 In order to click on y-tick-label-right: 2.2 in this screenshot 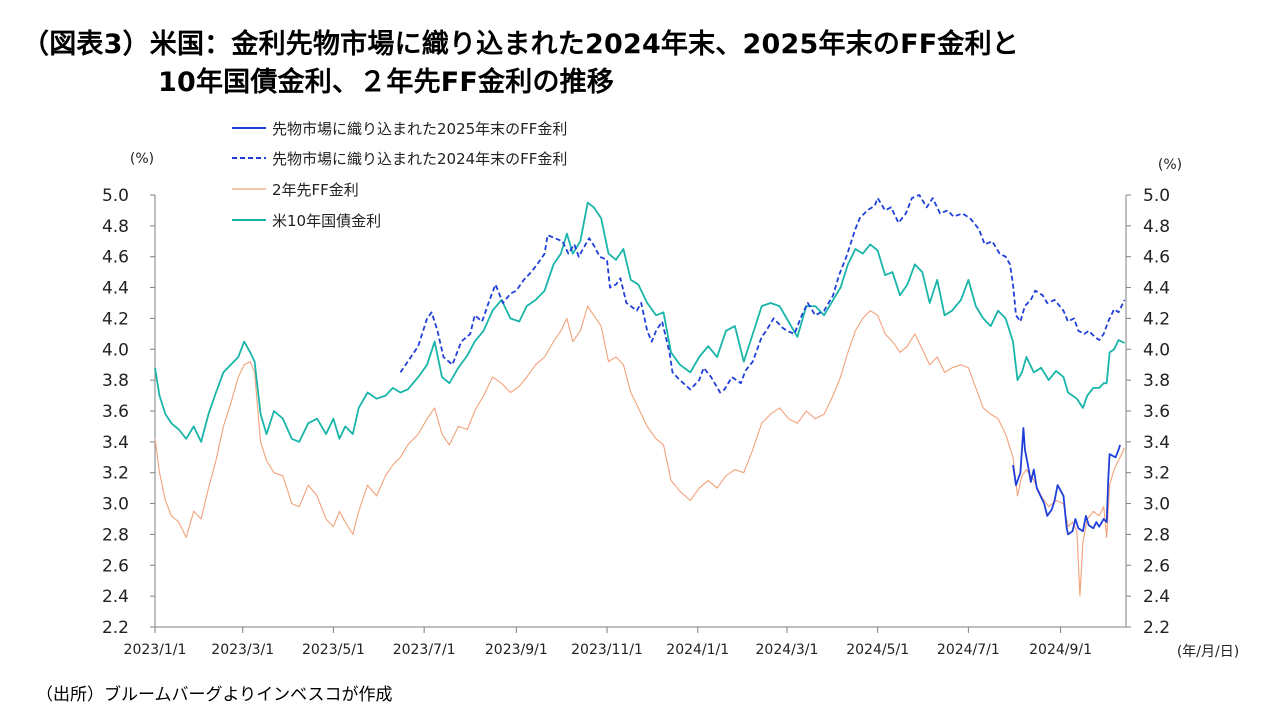, I will do `click(1156, 628)`.